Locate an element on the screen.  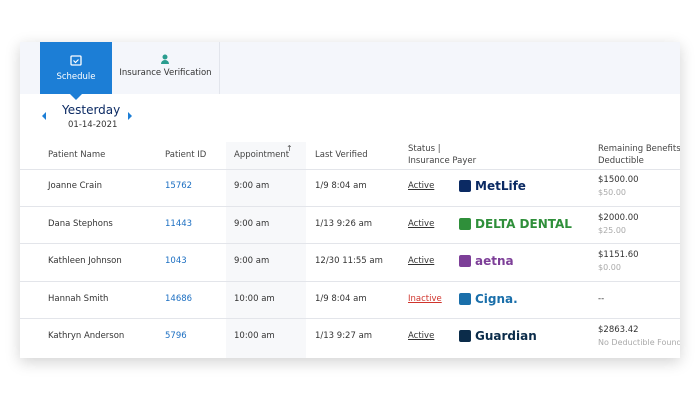
column-header: Status | is located at coordinates (424, 149).